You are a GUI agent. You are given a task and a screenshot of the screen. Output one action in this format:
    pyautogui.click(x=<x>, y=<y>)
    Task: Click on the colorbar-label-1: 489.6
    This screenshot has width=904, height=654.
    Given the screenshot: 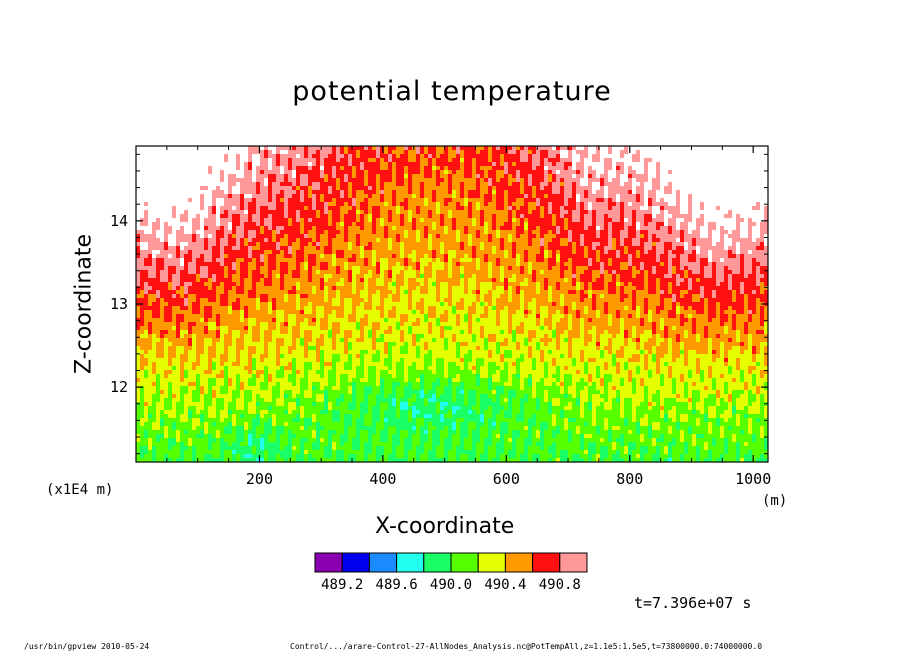 What is the action you would take?
    pyautogui.click(x=397, y=585)
    